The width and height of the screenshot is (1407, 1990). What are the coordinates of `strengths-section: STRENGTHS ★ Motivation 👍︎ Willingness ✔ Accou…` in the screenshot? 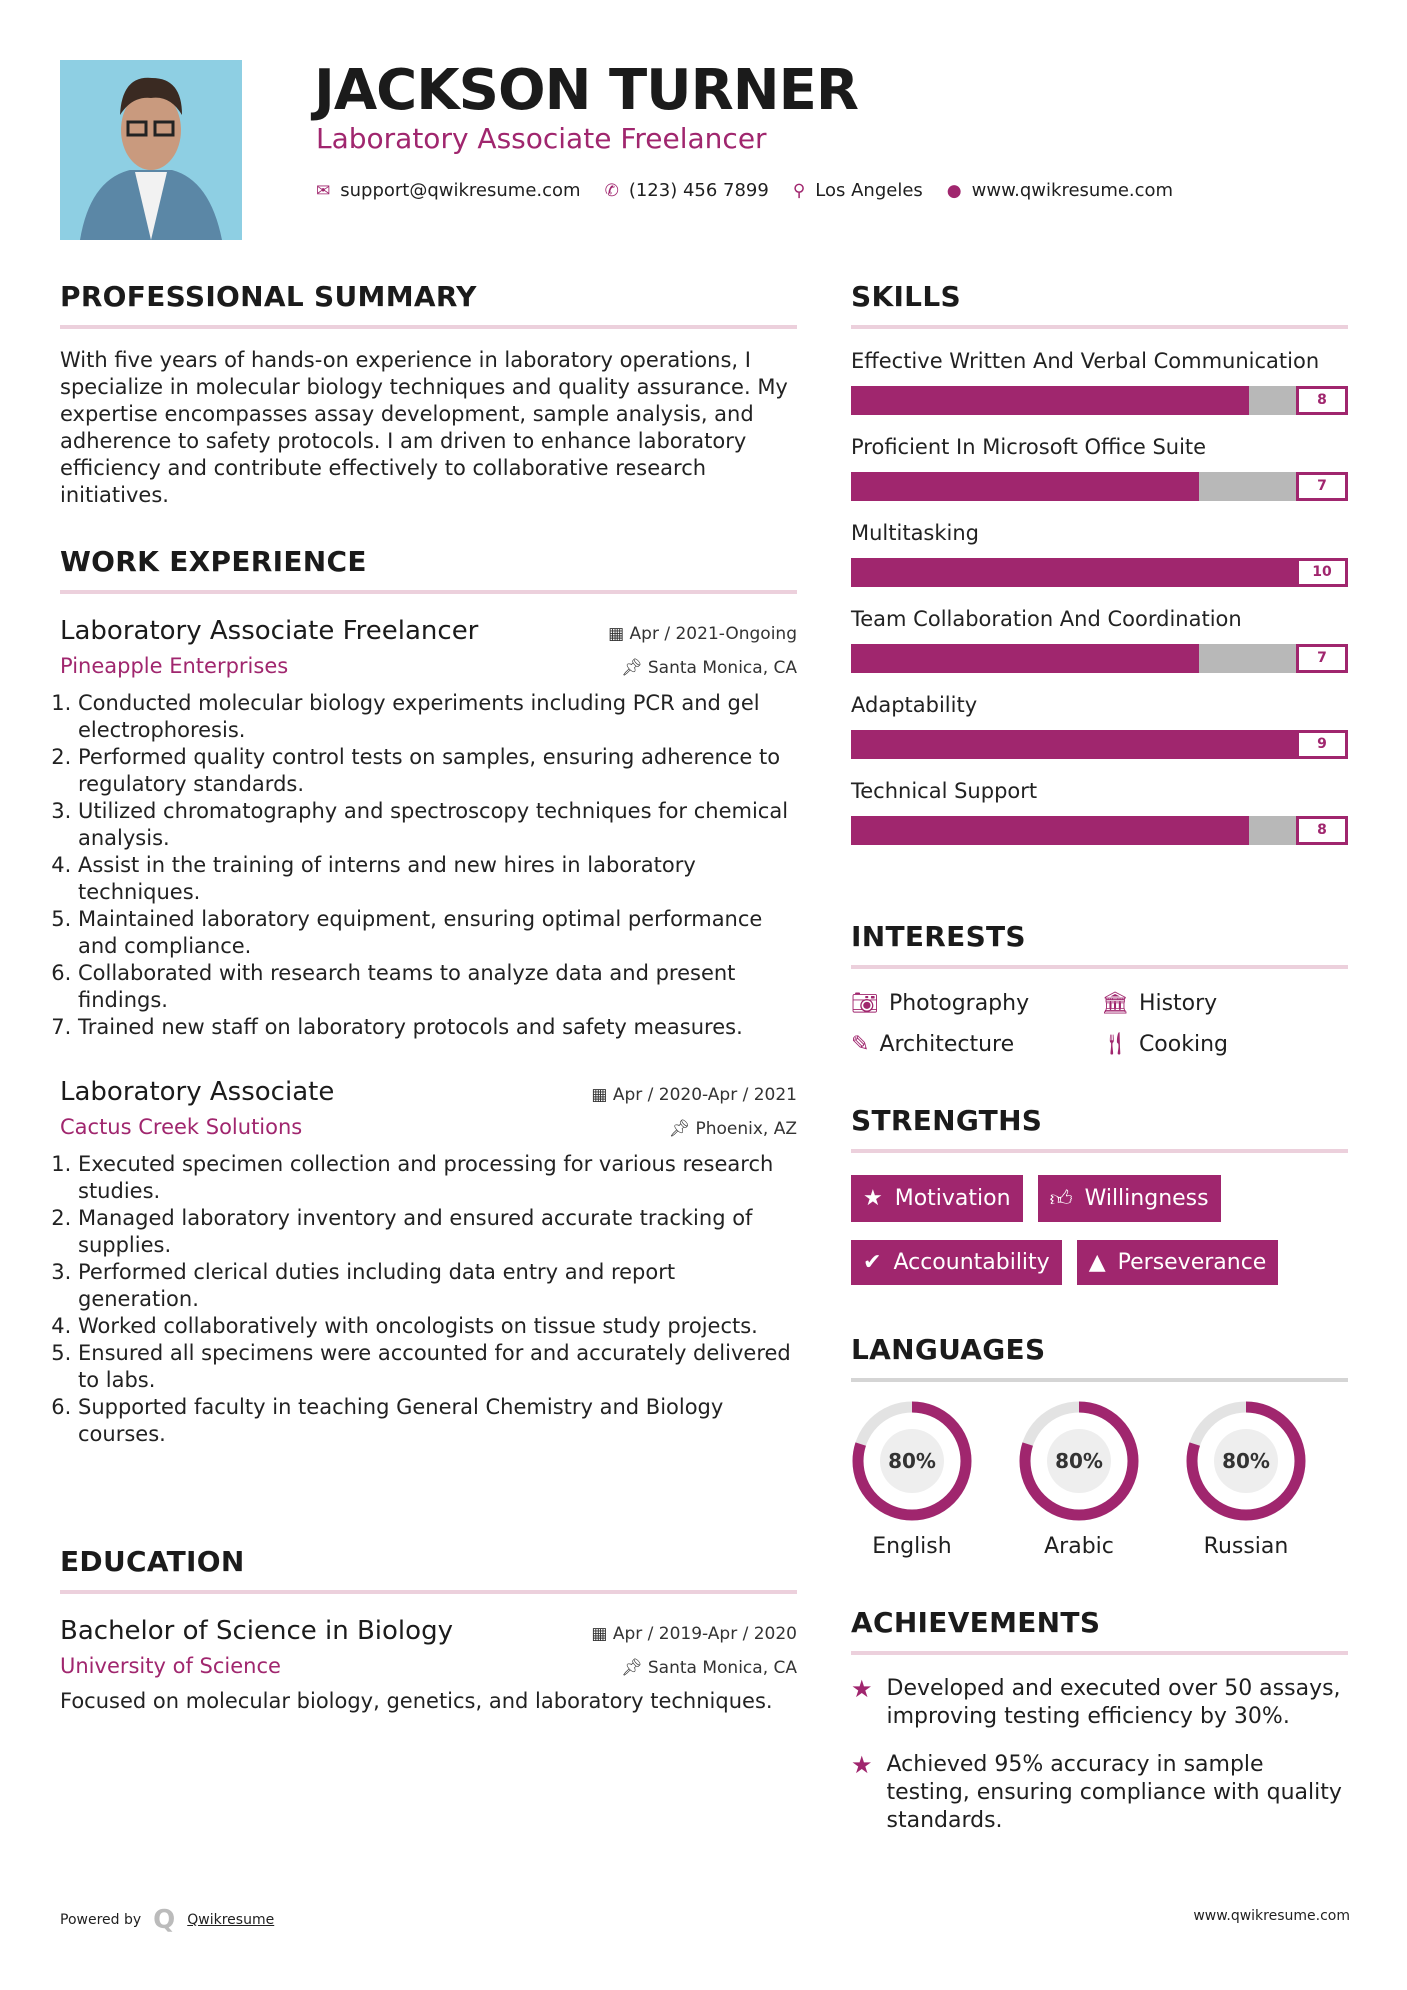 It's located at (1099, 1194).